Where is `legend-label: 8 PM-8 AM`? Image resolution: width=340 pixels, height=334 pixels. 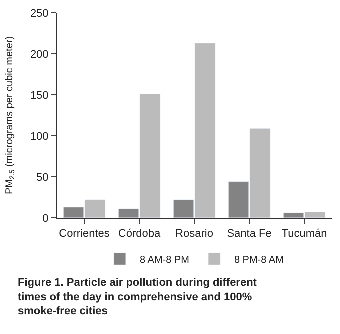 legend-label: 8 PM-8 AM is located at coordinates (259, 260).